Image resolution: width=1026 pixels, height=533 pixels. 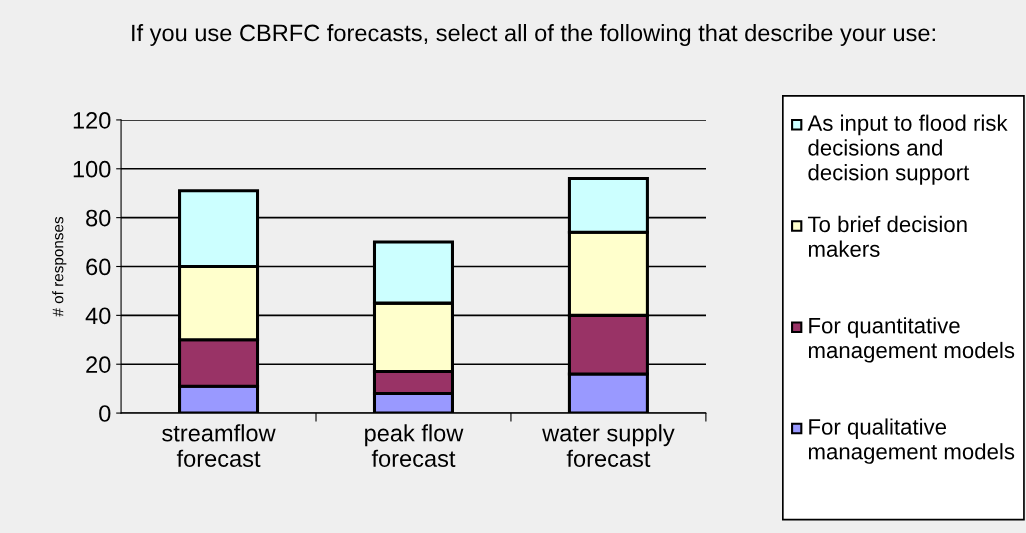 I want to click on y-tick-label: 20, so click(x=98, y=364).